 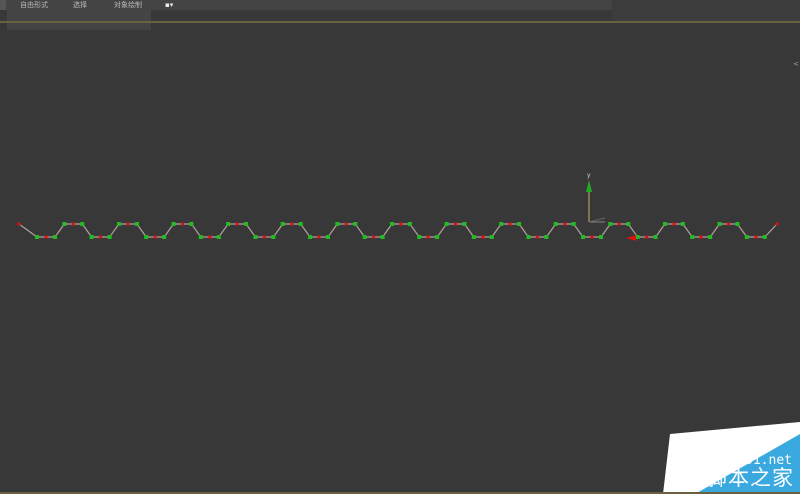 I want to click on gizmo-x-arrow, so click(x=631, y=238).